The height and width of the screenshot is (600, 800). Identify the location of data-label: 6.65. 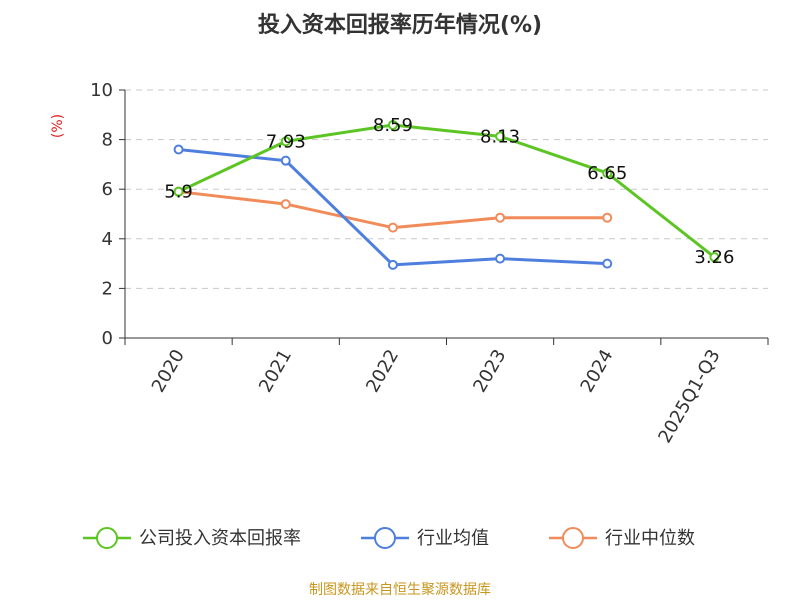
(607, 173).